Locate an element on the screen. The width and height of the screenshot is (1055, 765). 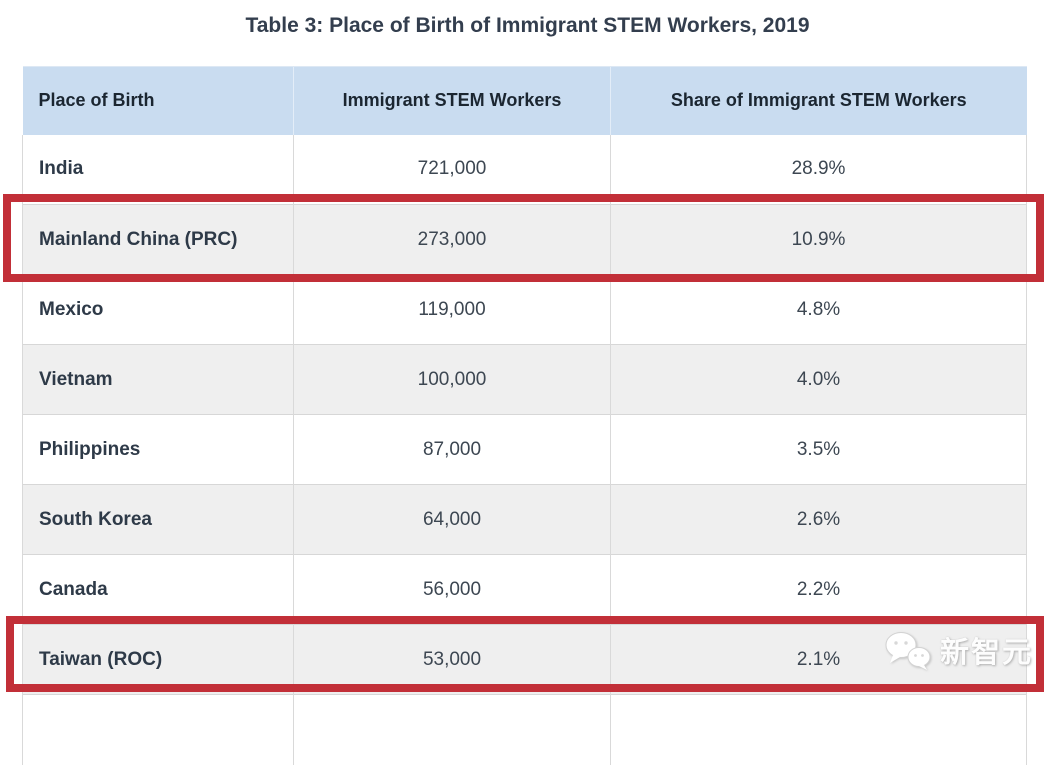
cell-share: 2.2% is located at coordinates (818, 589).